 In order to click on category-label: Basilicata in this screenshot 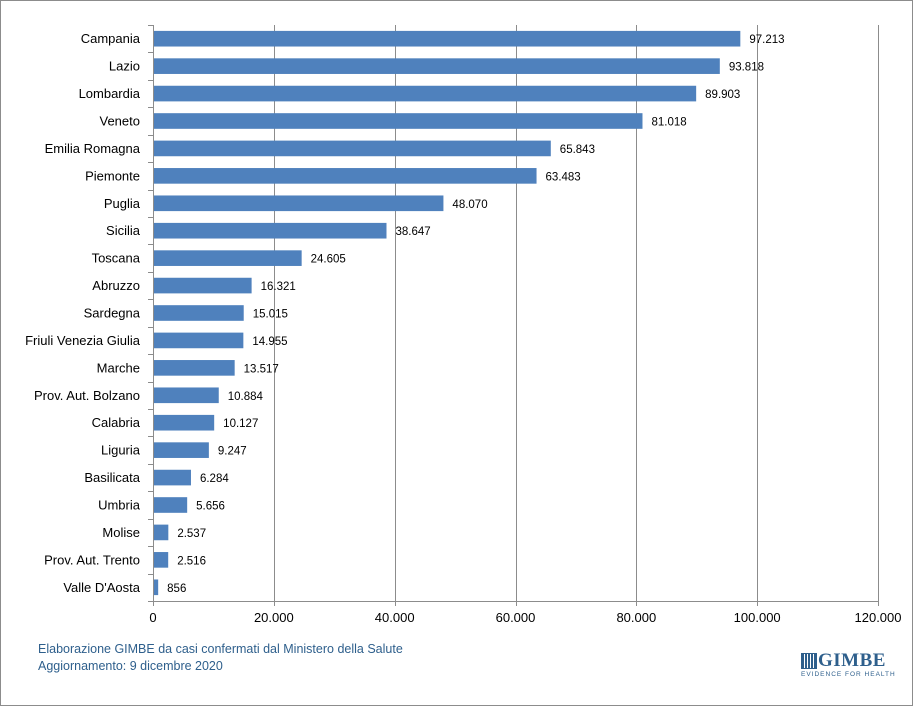, I will do `click(112, 477)`.